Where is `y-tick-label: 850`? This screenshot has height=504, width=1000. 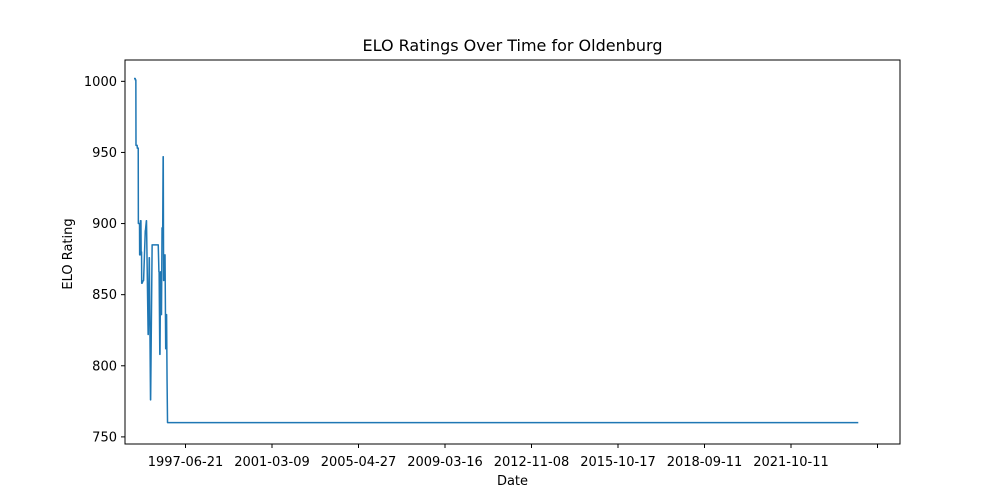
y-tick-label: 850 is located at coordinates (104, 295).